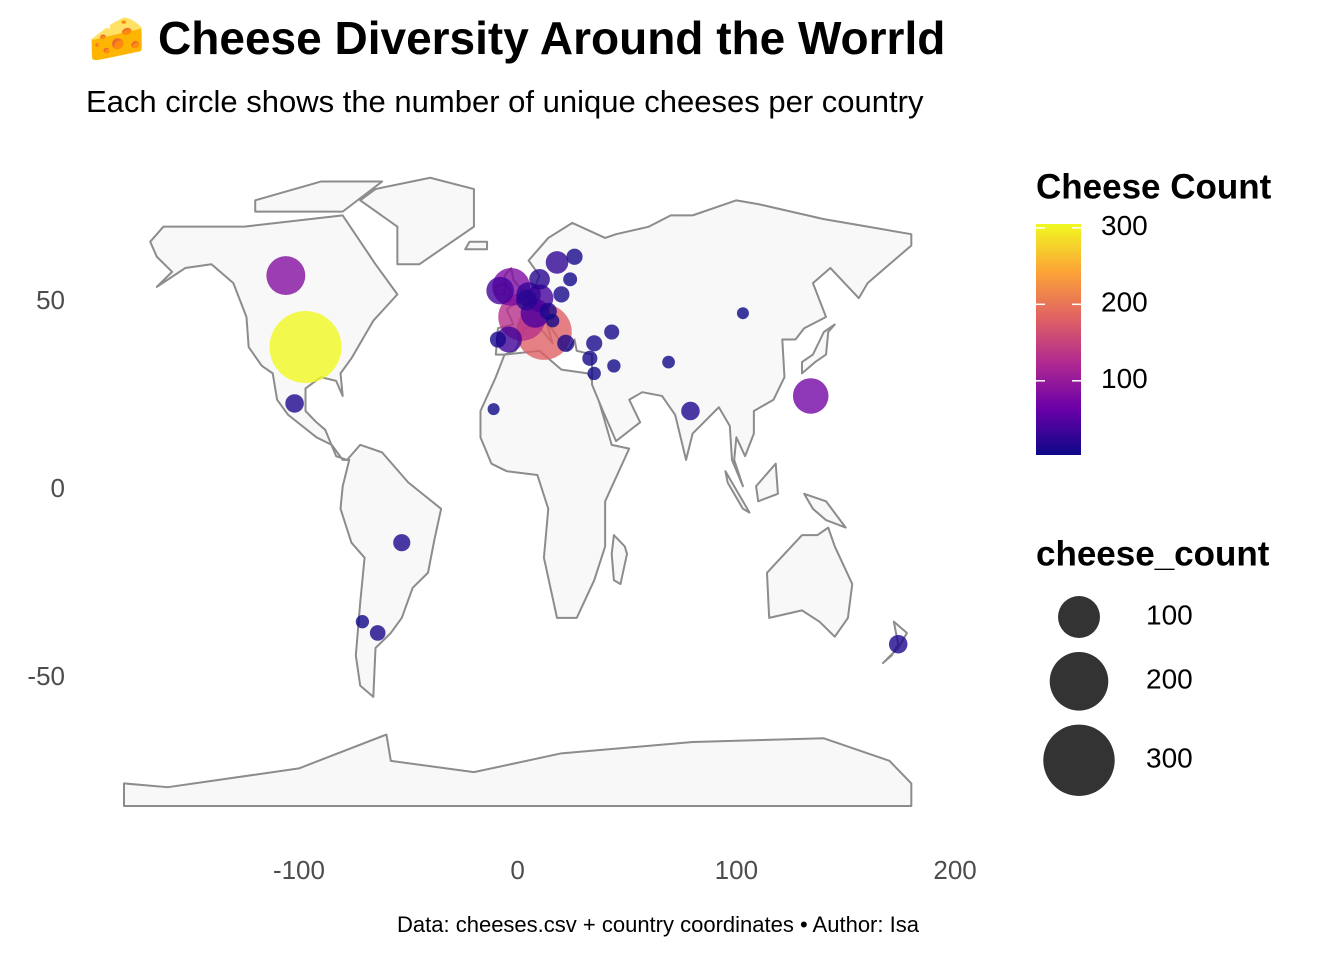 Image resolution: width=1344 pixels, height=965 pixels. I want to click on y-tick-label: 50, so click(50, 300).